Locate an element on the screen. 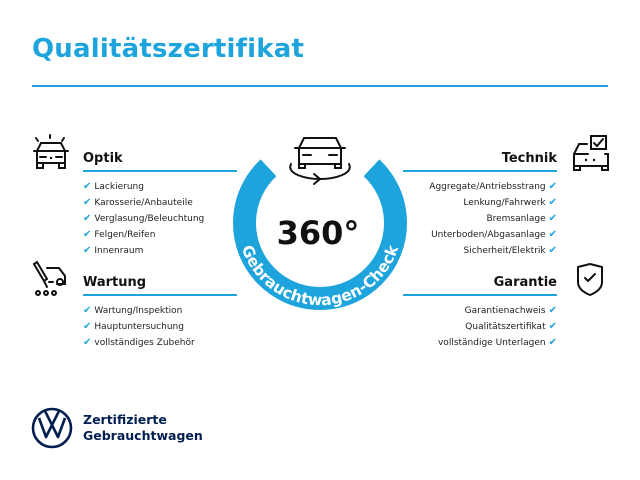 The width and height of the screenshot is (640, 480). page-title: Qualitätszertifikat is located at coordinates (168, 49).